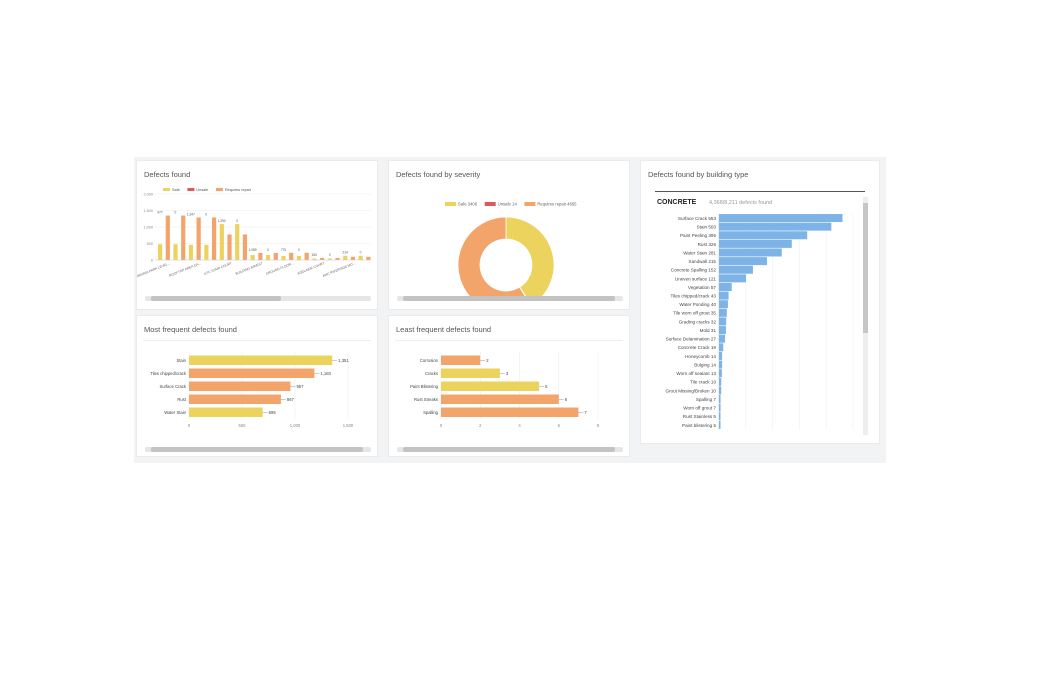 The image size is (1047, 678). I want to click on x-tick-label: ADELAIDE COURT, so click(311, 268).